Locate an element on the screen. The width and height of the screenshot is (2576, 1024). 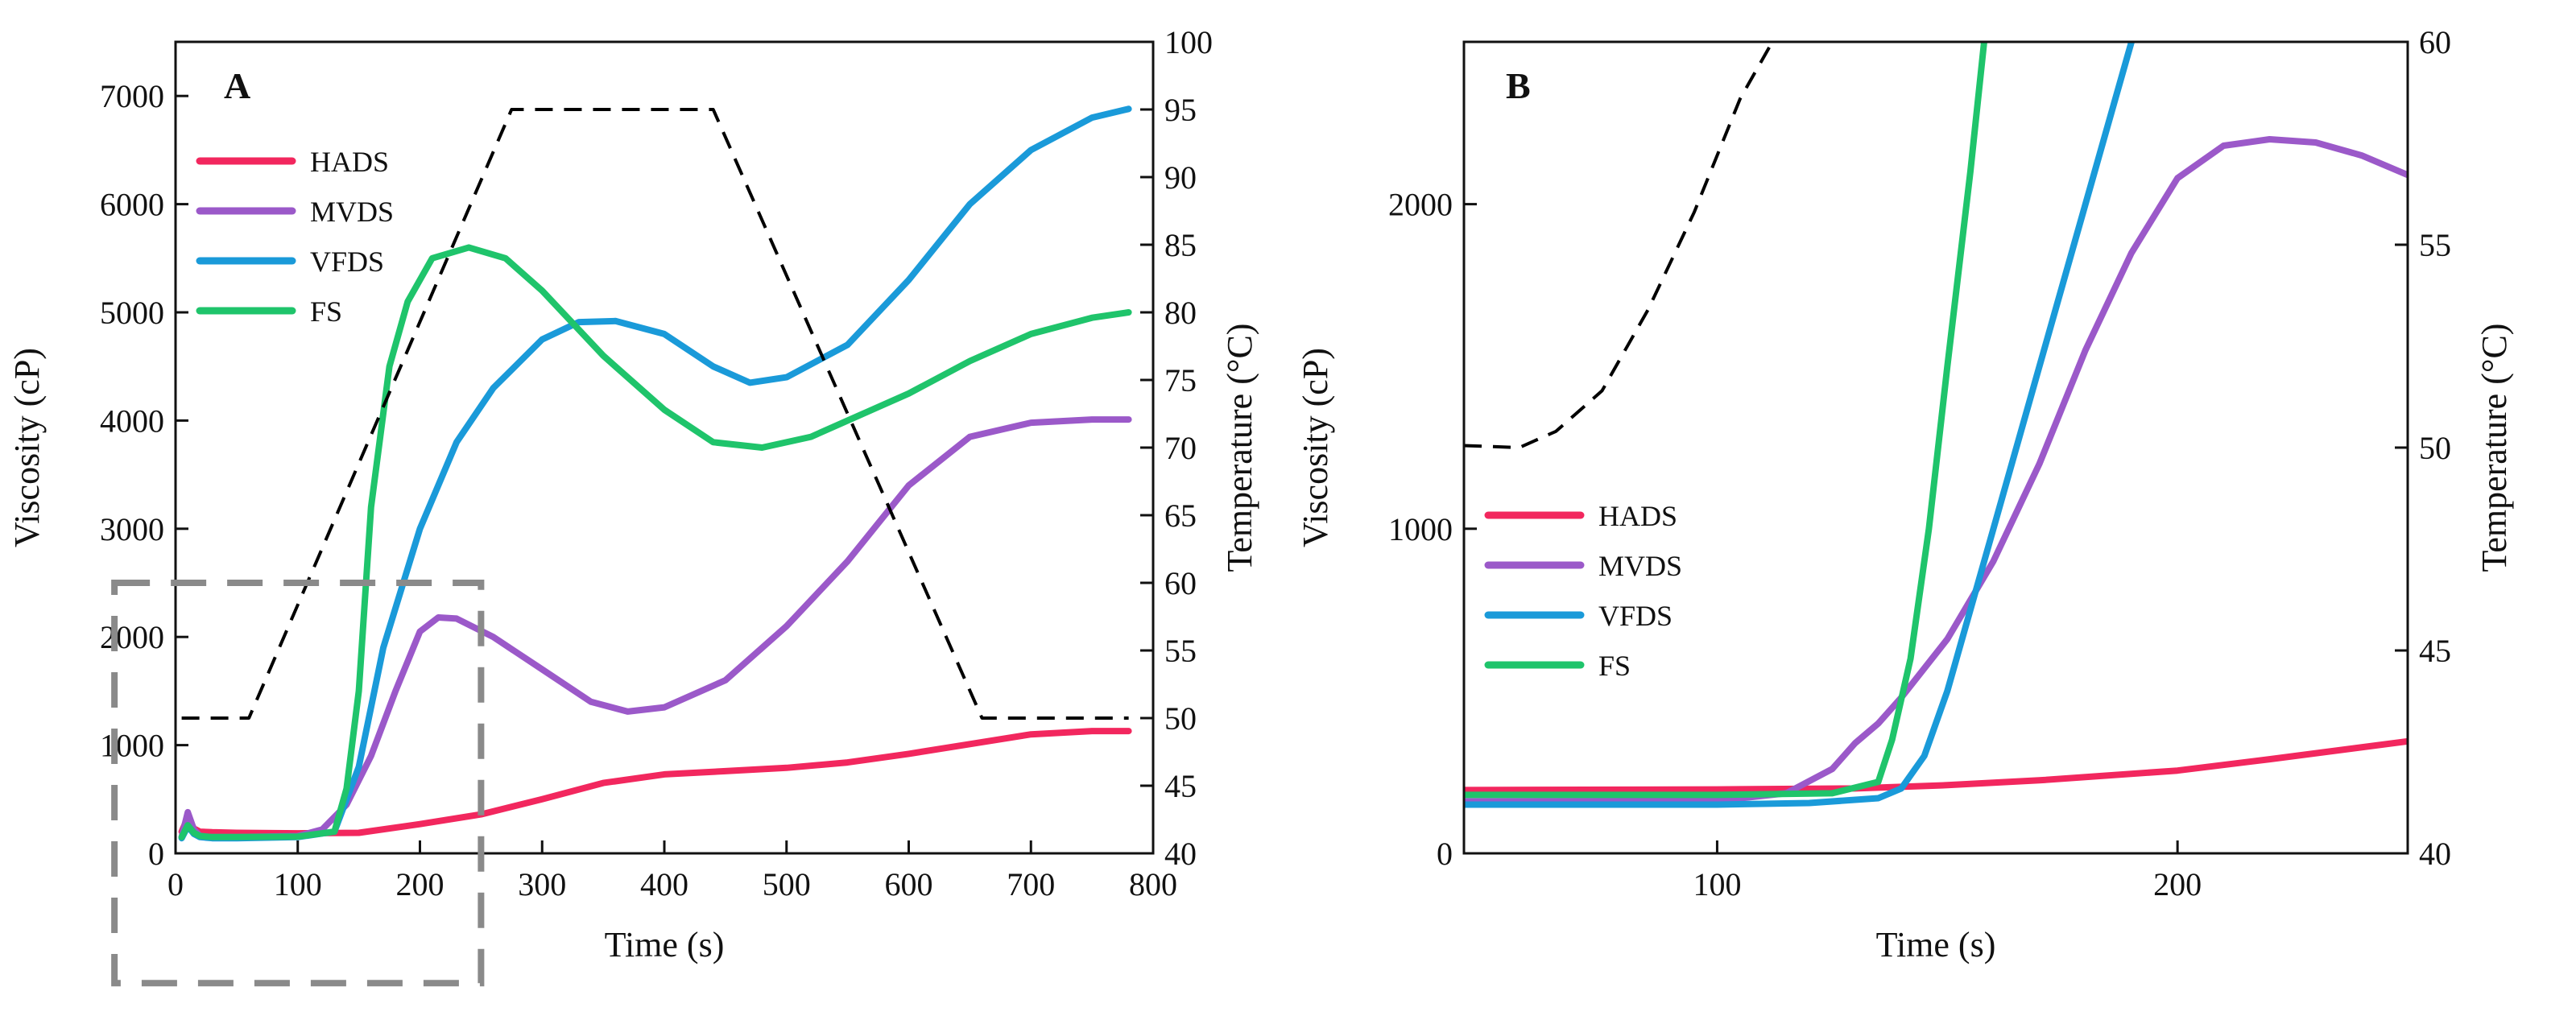
y2-tick-label: 85 is located at coordinates (1181, 245).